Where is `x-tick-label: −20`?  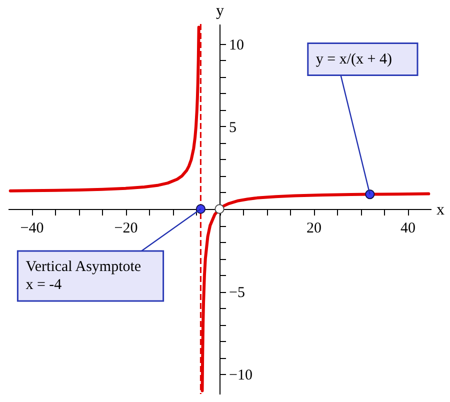
x-tick-label: −20 is located at coordinates (126, 228).